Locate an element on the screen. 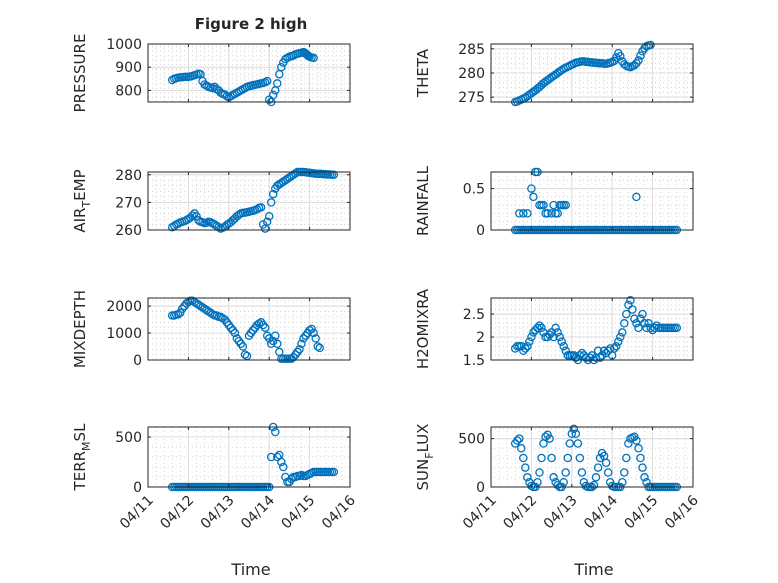  figure-title: Figure 2 high is located at coordinates (251, 24).